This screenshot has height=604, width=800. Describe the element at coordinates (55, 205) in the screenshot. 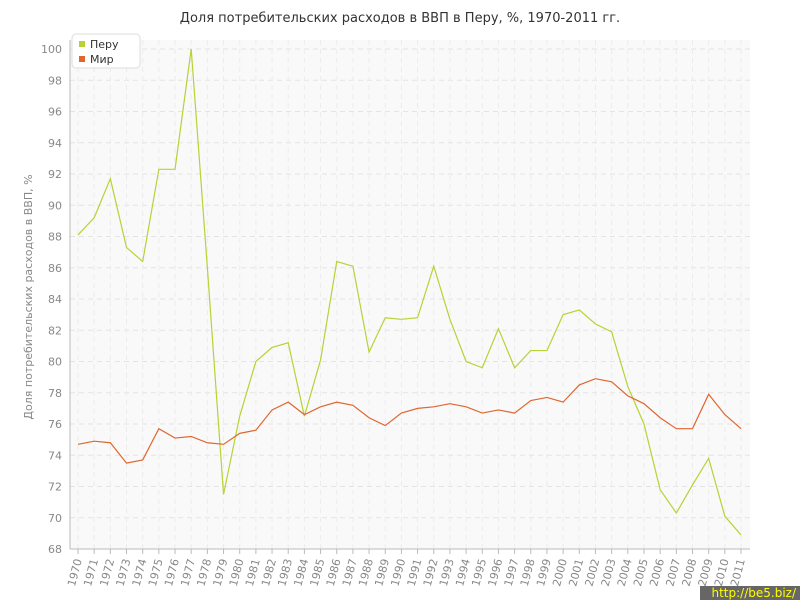

I see `y-tick-label: 90` at that location.